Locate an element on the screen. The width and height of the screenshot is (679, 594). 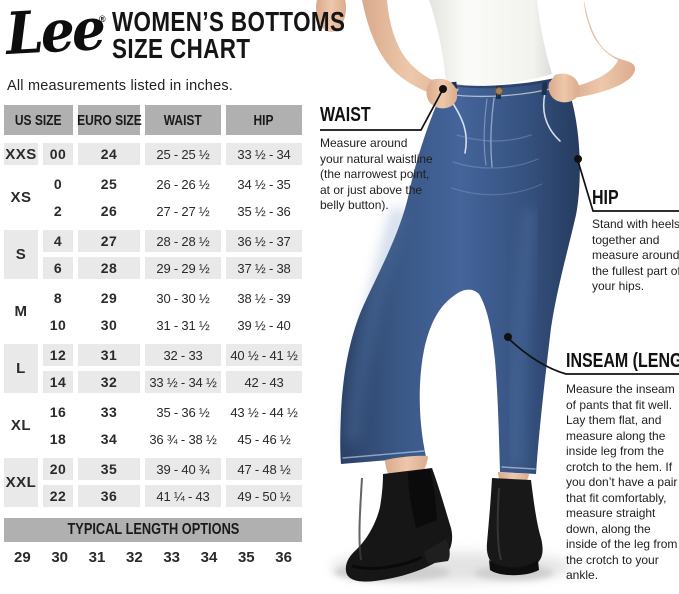
hip-range: 45 - 46 ½ is located at coordinates (264, 439).